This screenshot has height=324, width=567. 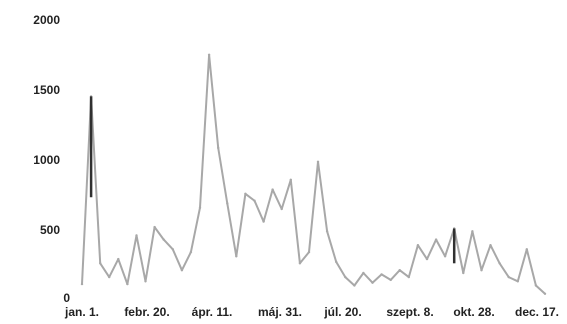 I want to click on x-tick-label: máj. 31., so click(x=280, y=312).